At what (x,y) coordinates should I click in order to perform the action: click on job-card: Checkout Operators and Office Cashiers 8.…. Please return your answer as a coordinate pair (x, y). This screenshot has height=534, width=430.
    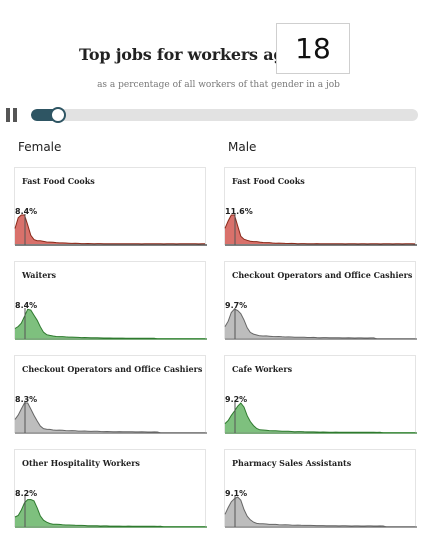
    Looking at the image, I should click on (110, 394).